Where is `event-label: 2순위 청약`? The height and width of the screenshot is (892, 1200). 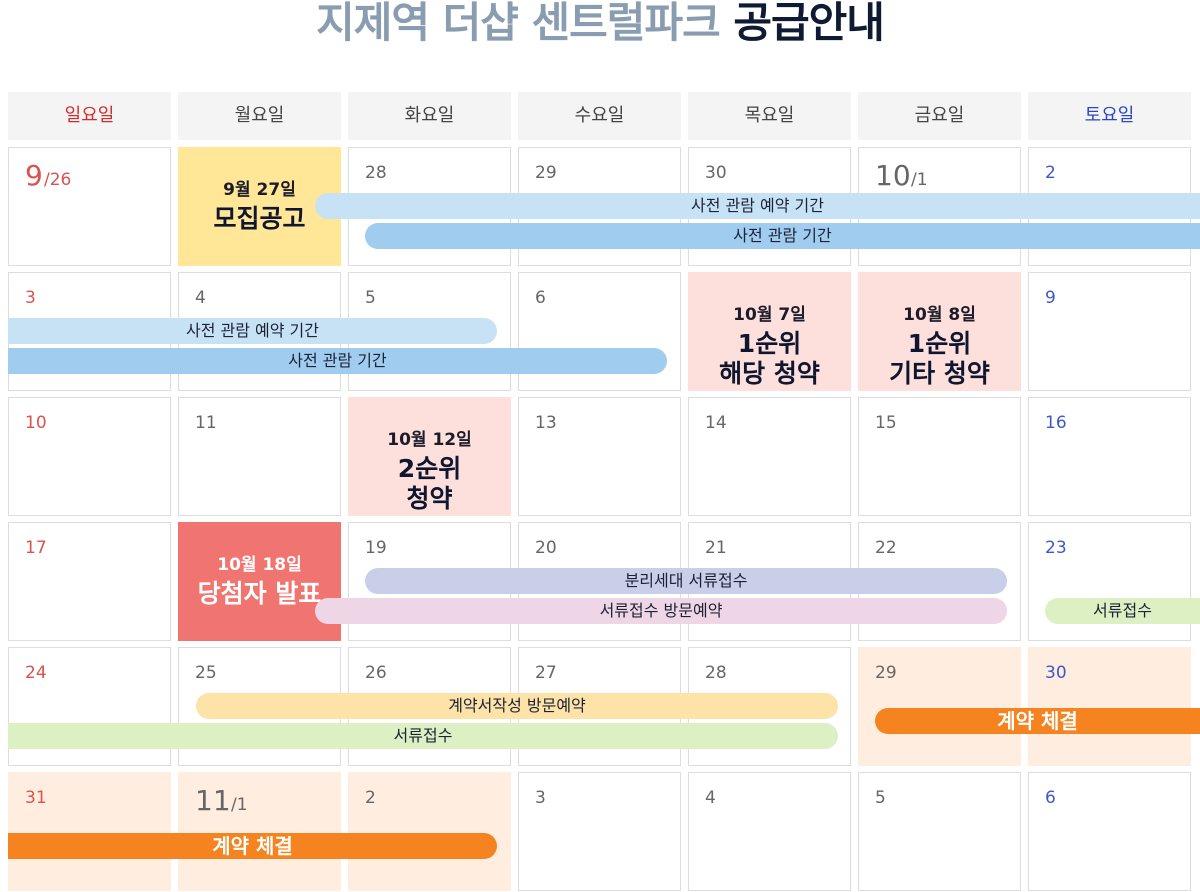 event-label: 2순위 청약 is located at coordinates (429, 483).